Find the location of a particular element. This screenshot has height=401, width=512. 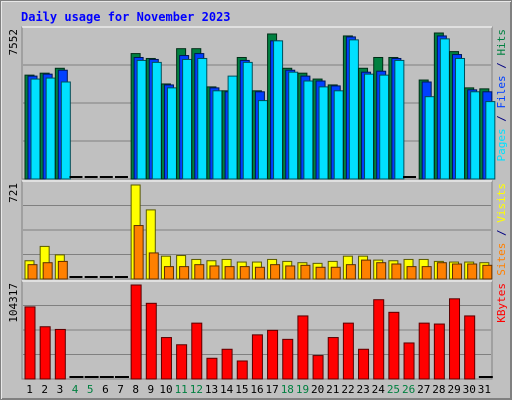

x-tick-label-day-7: 7 is located at coordinates (120, 389).